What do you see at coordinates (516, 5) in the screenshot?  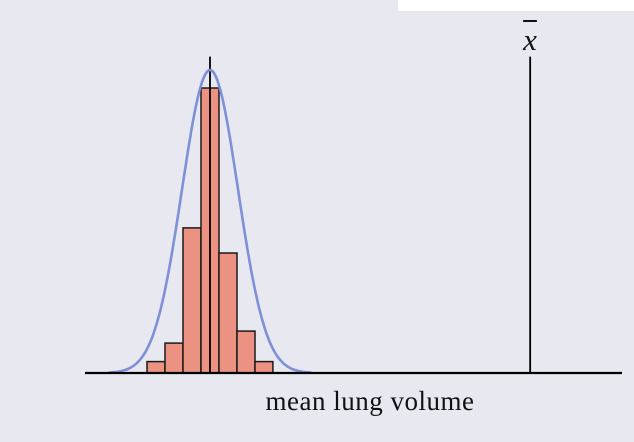 I see `white-strip` at bounding box center [516, 5].